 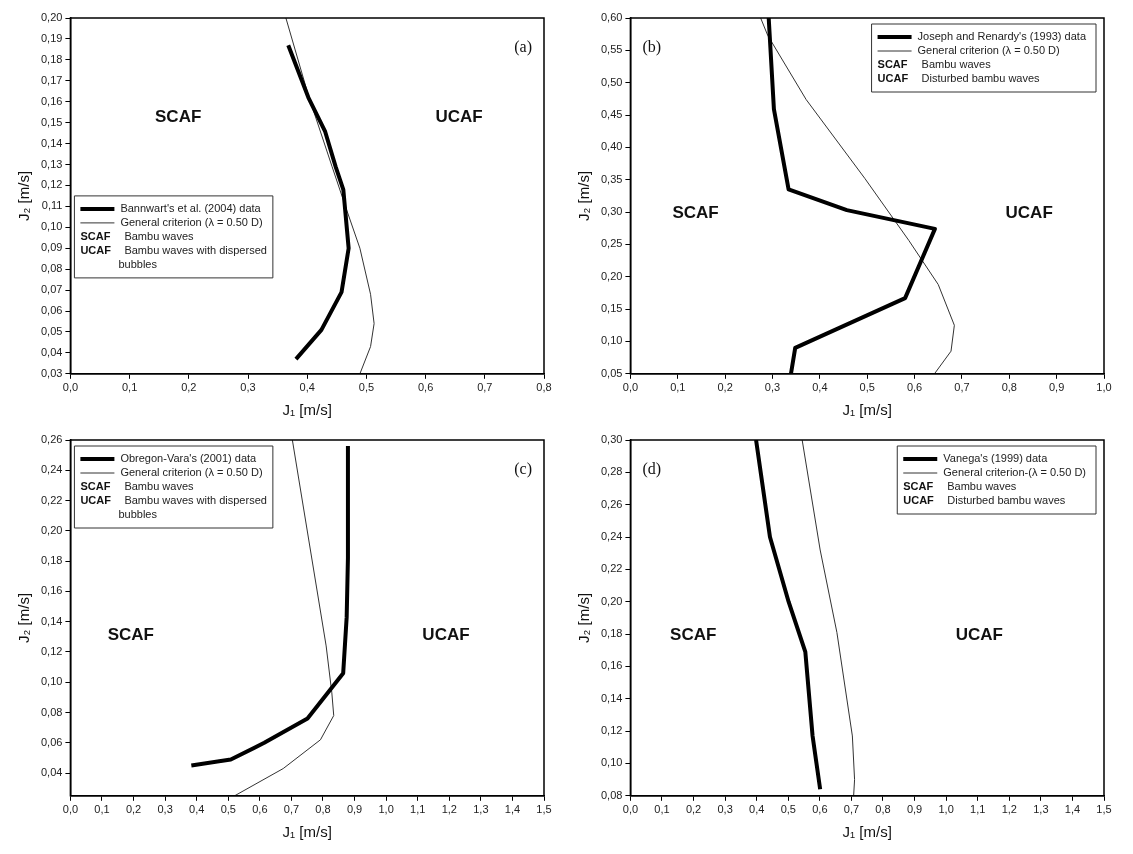 What do you see at coordinates (611, 146) in the screenshot?
I see `y-tick-label: 0,40` at bounding box center [611, 146].